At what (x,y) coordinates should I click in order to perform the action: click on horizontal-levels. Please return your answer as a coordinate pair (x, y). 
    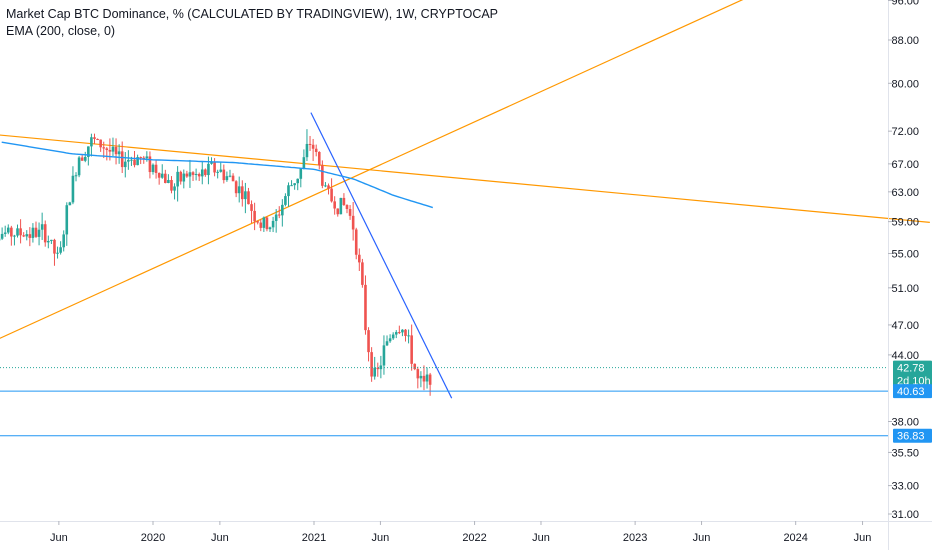
    Looking at the image, I should click on (444, 402).